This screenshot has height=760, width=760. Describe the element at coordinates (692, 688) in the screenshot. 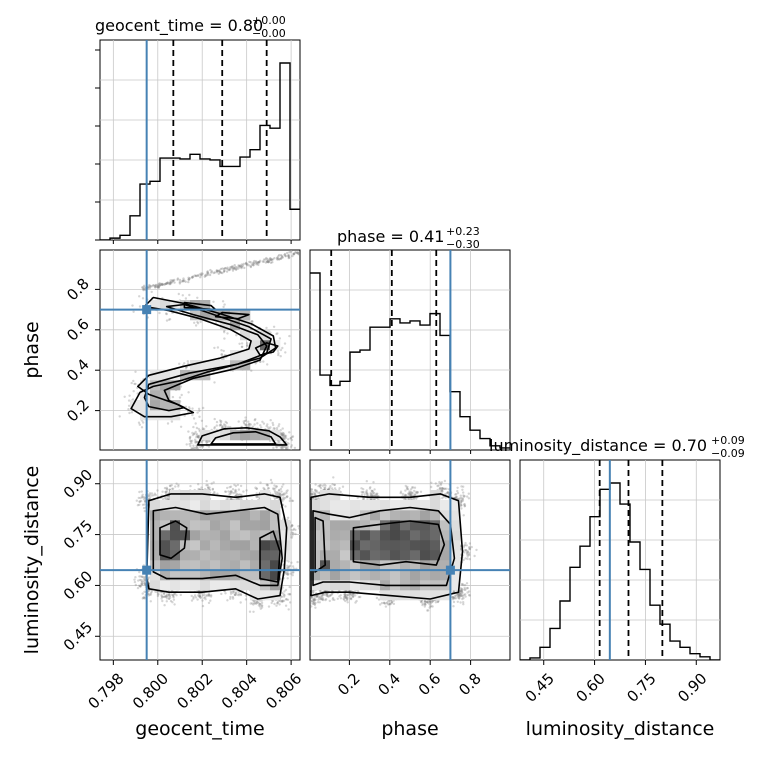

I see `x-tick-label: 0.90` at that location.